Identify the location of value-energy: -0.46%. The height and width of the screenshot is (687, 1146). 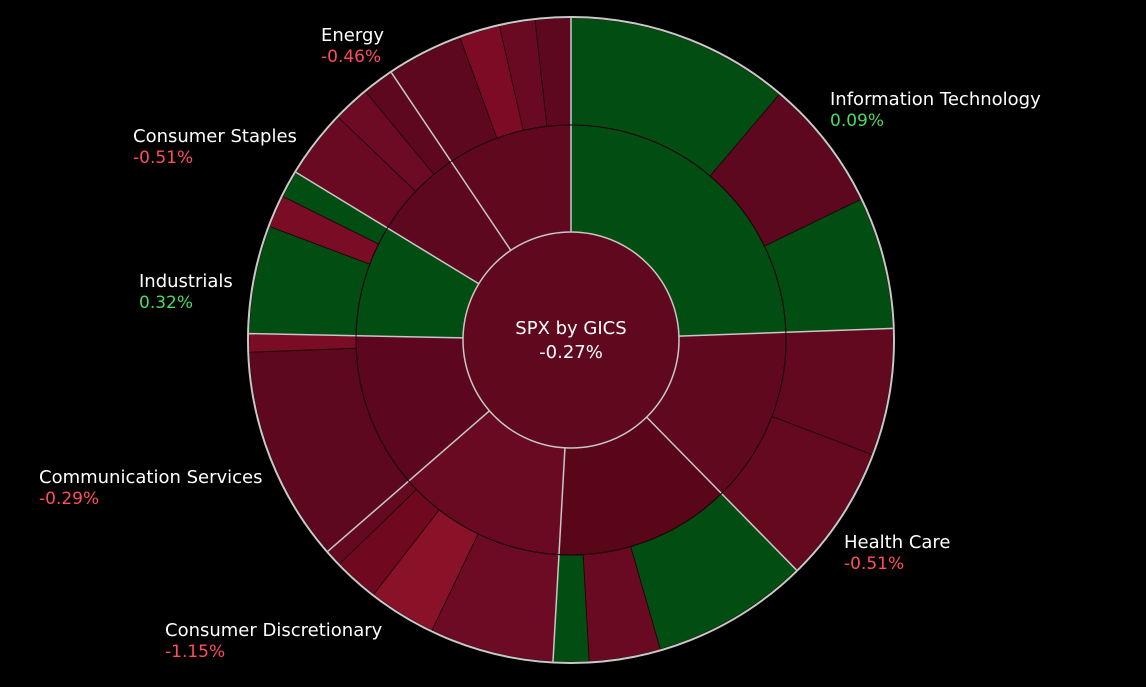
(351, 57).